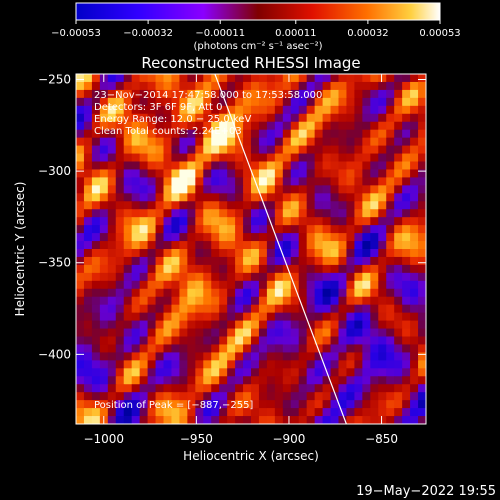 The height and width of the screenshot is (500, 500). I want to click on colorbar-tick-label: 0.00032, so click(367, 33).